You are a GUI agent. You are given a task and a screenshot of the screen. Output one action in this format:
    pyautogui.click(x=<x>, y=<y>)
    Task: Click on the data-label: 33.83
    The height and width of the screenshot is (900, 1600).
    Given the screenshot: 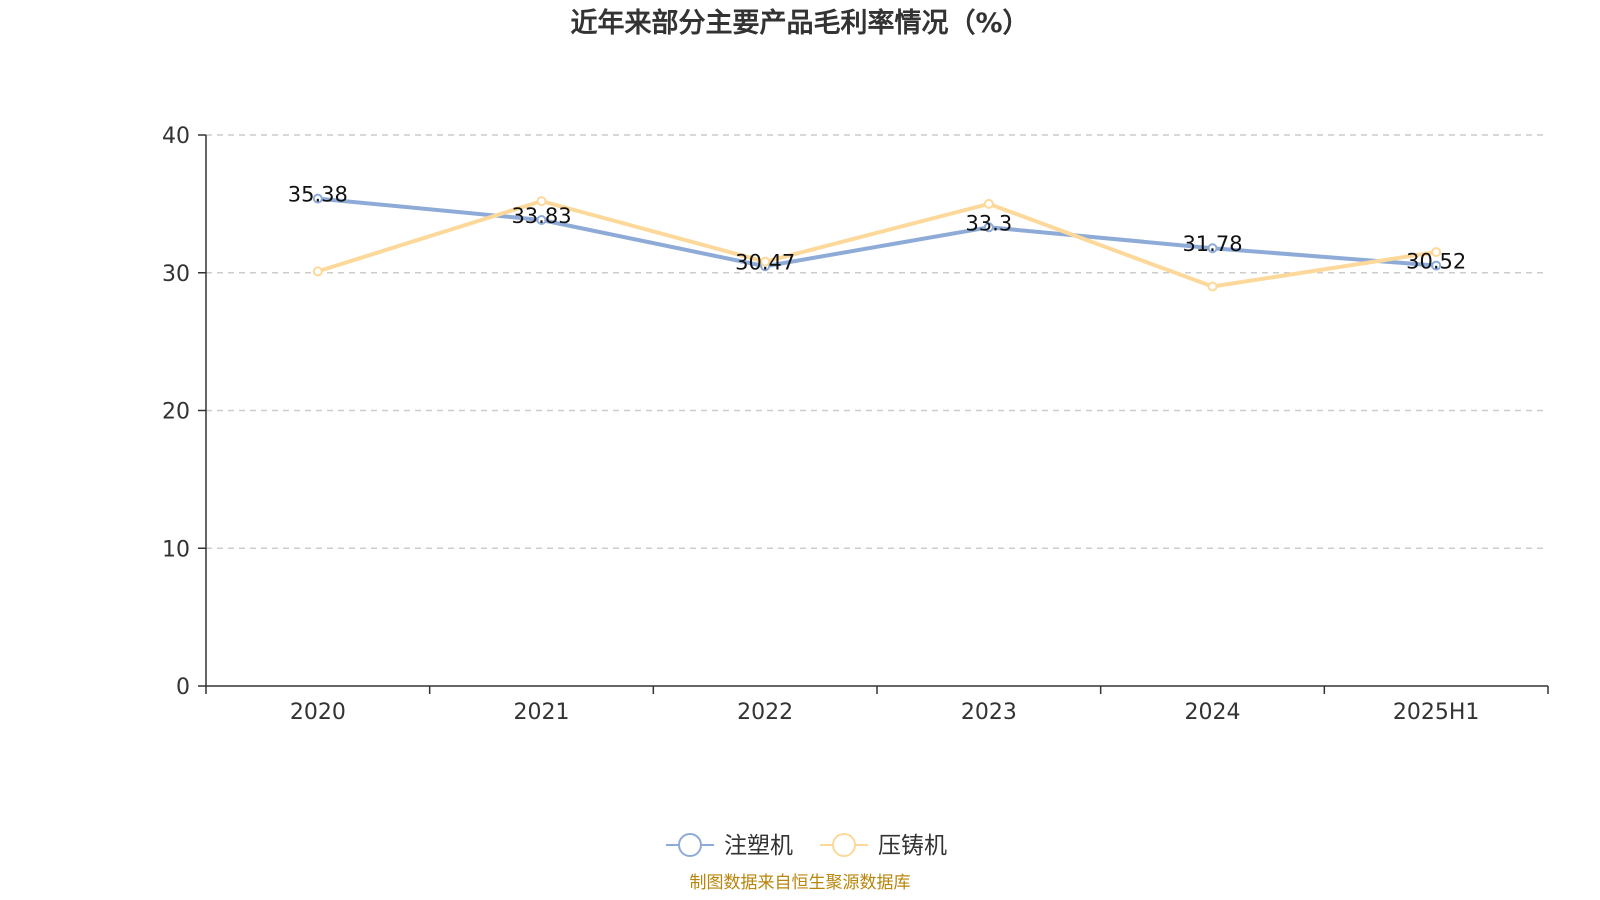 What is the action you would take?
    pyautogui.click(x=541, y=216)
    